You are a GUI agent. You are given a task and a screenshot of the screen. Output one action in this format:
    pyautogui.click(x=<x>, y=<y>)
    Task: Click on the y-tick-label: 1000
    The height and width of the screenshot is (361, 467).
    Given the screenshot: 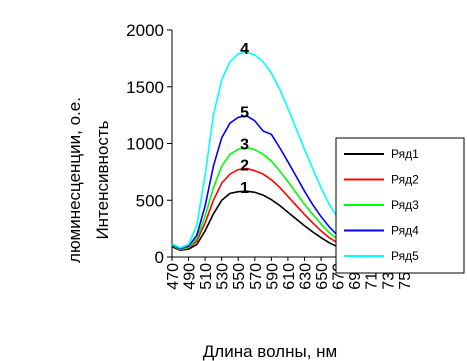 What is the action you would take?
    pyautogui.click(x=145, y=144)
    